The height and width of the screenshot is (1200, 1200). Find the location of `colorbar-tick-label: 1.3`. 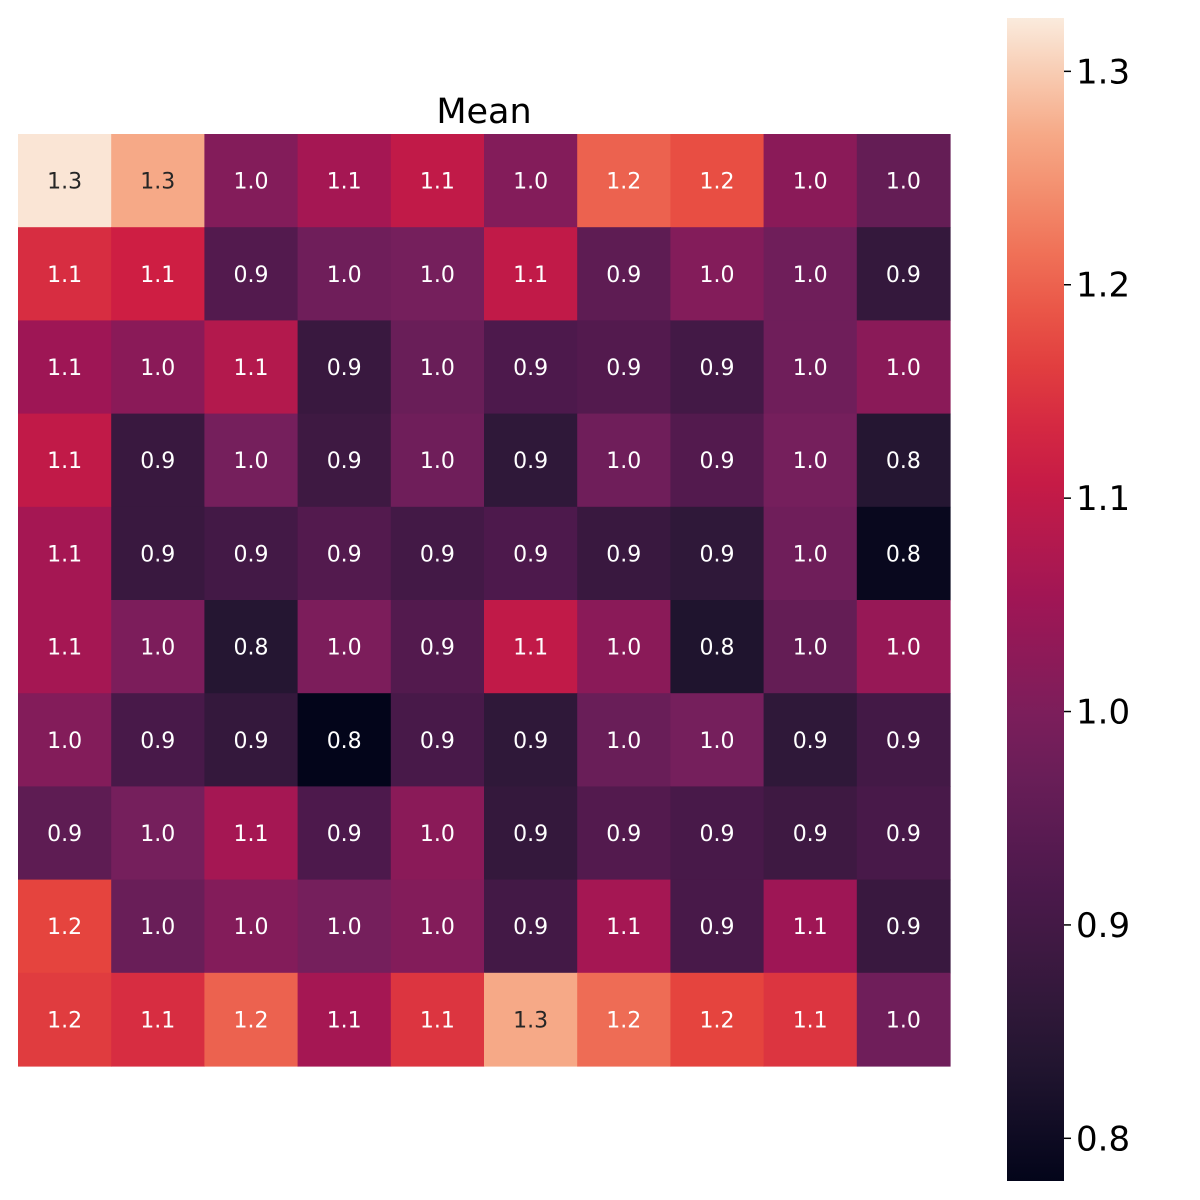

colorbar-tick-label: 1.3 is located at coordinates (1103, 72).